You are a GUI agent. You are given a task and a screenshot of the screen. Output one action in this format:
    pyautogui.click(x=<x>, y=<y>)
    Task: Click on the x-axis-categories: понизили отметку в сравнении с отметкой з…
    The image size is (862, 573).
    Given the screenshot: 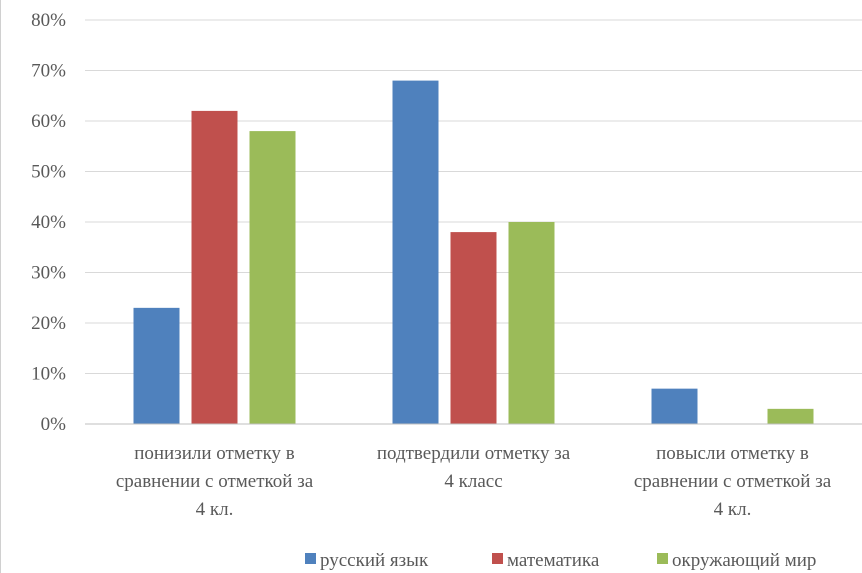 What is the action you would take?
    pyautogui.click(x=474, y=481)
    